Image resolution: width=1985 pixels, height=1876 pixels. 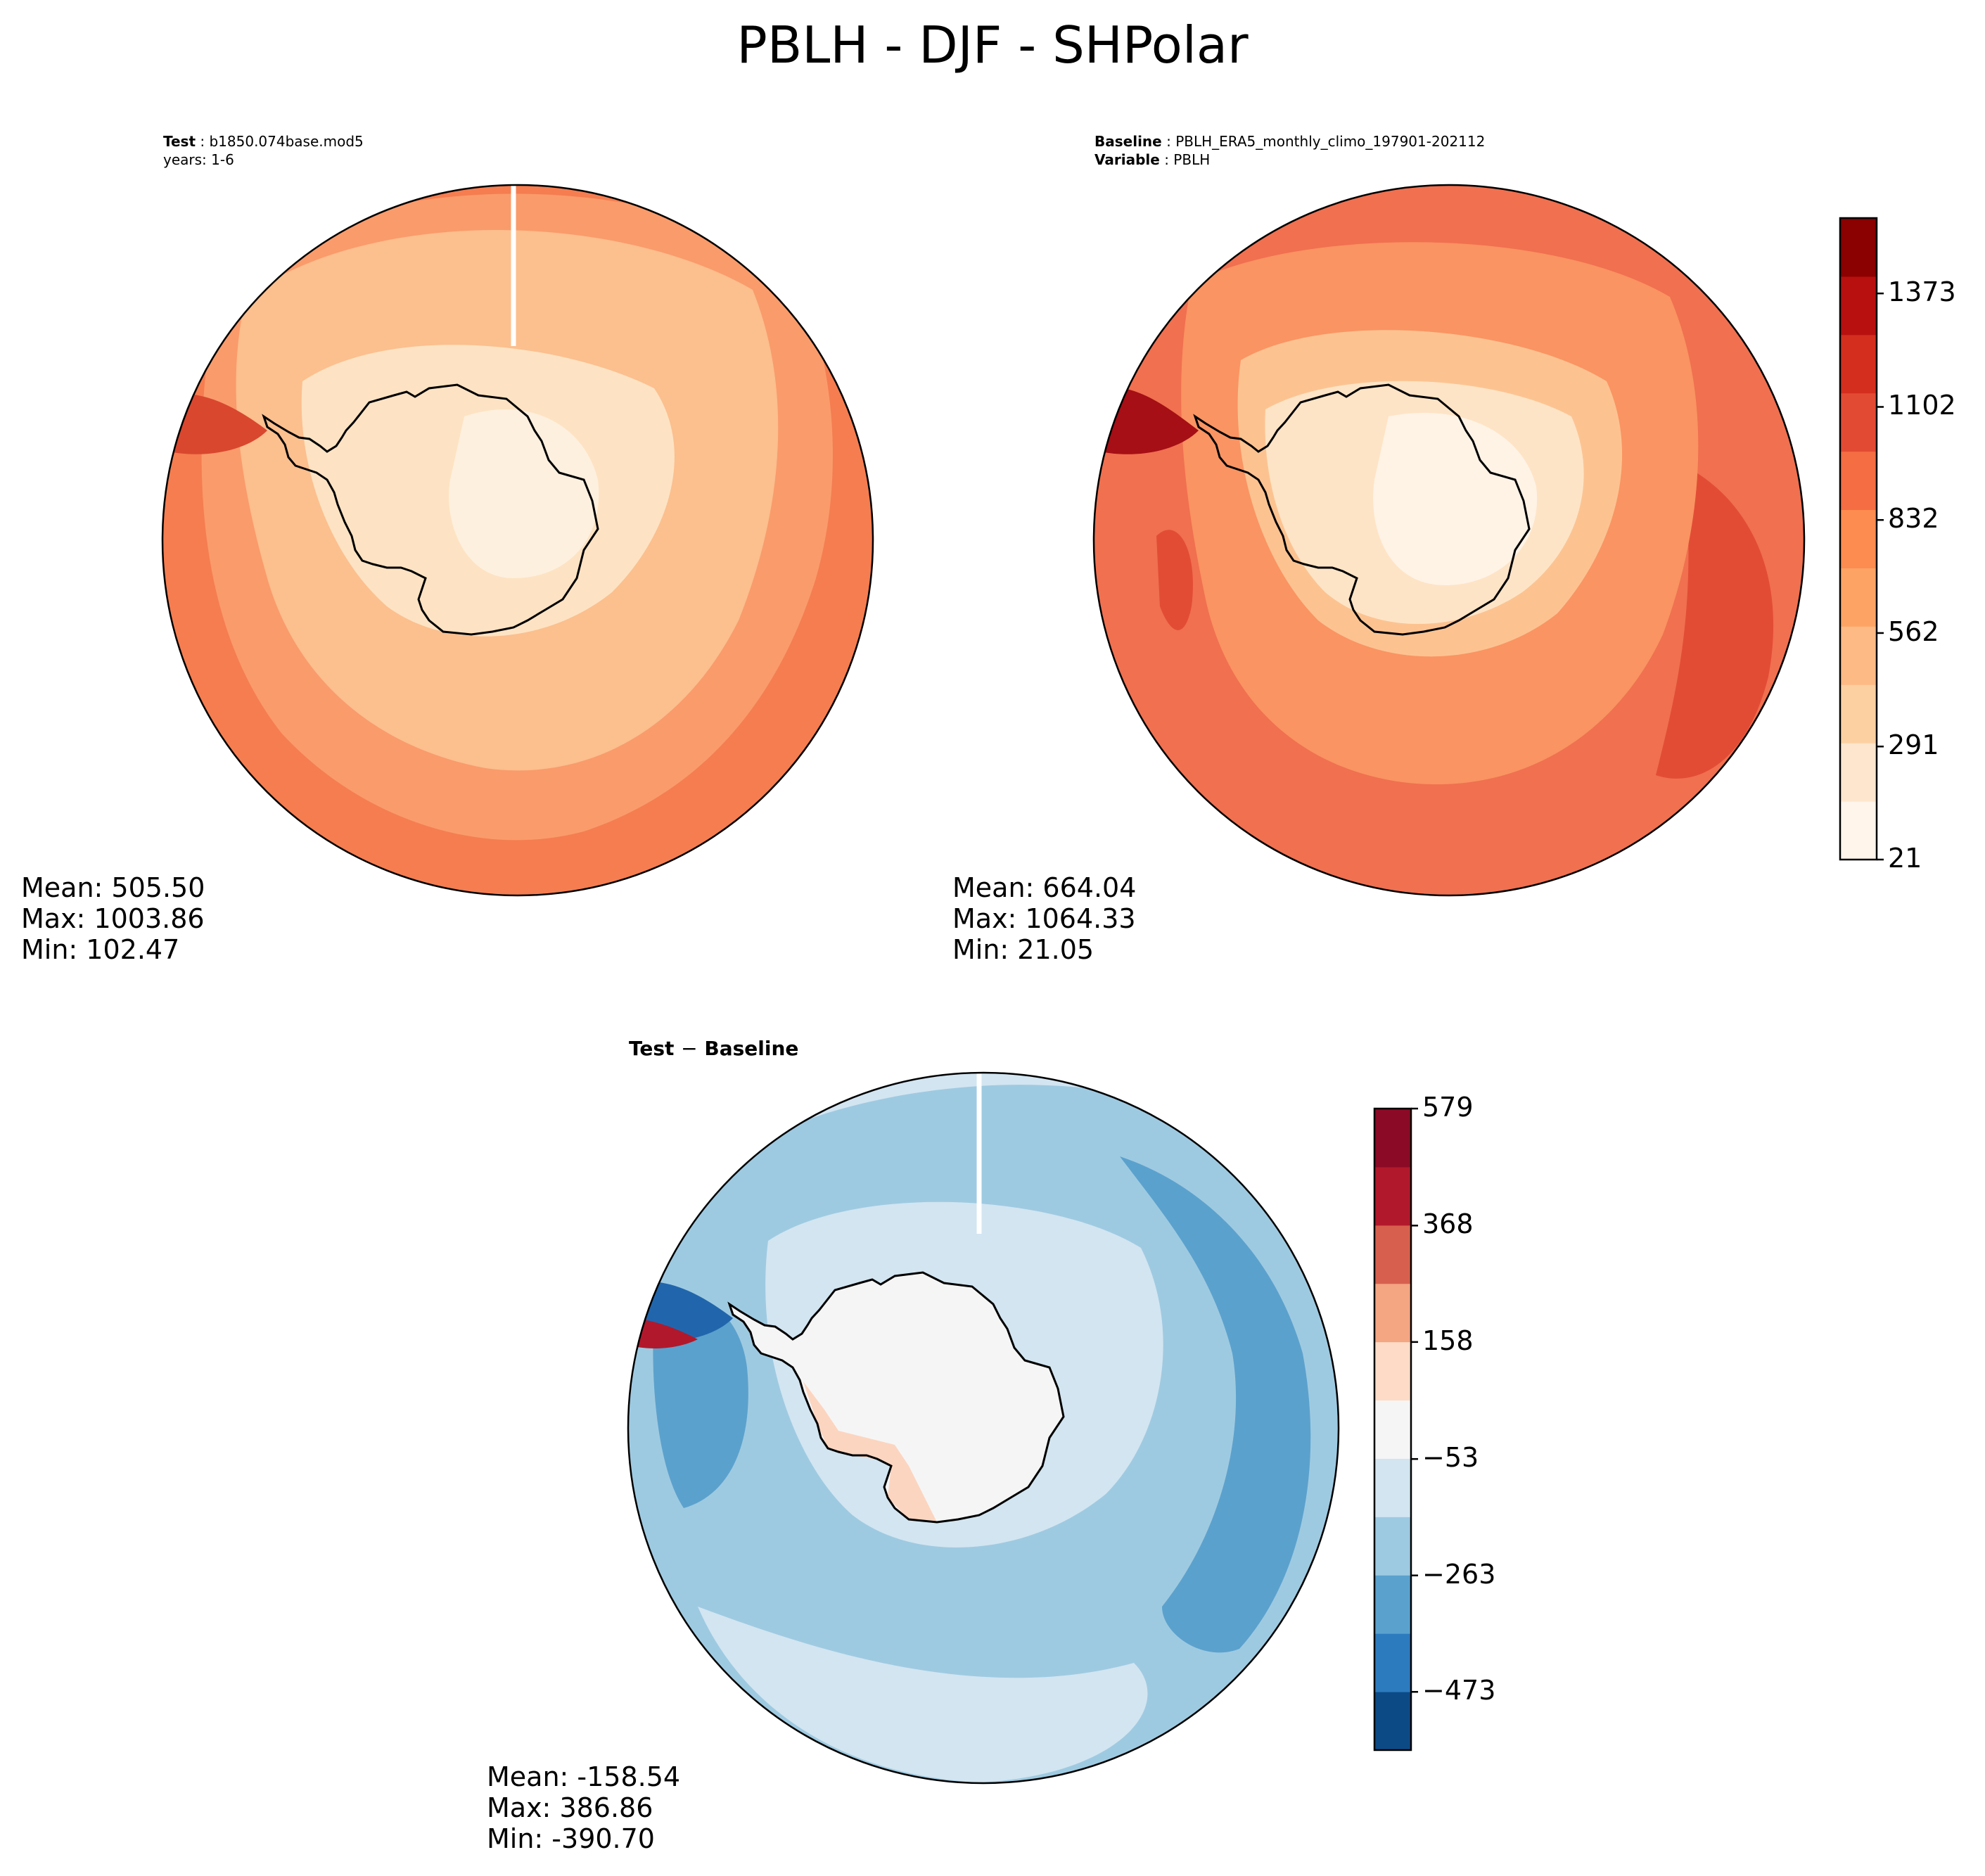 I want to click on diff-ocean-light-south, so click(x=923, y=1694).